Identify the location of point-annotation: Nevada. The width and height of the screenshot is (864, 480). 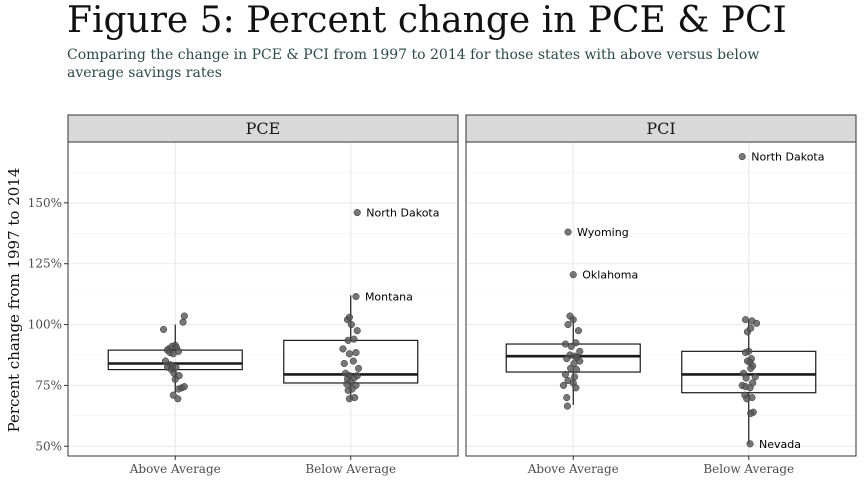
(780, 444).